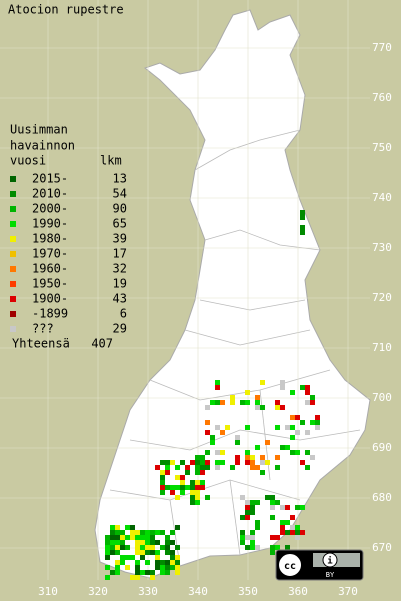 This screenshot has height=601, width=401. Describe the element at coordinates (120, 239) in the screenshot. I see `legend-count: 39` at that location.